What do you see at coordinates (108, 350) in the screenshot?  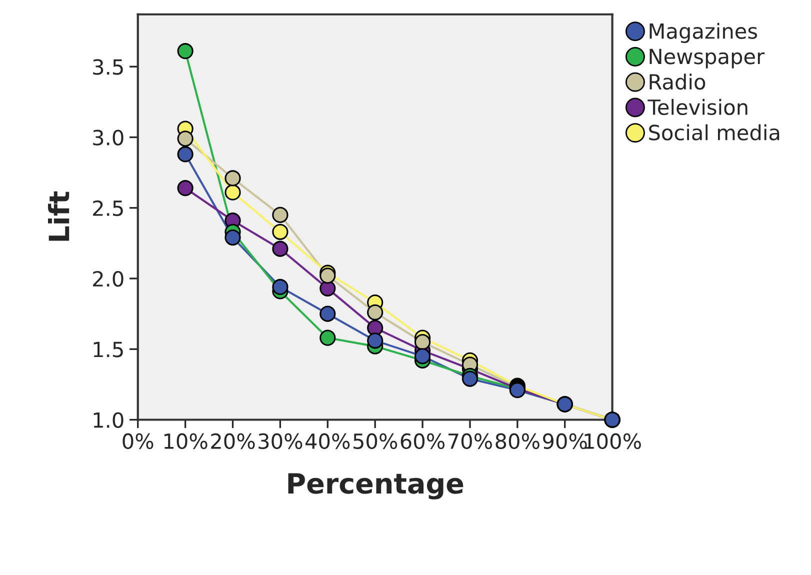 I see `y-tick-label: 1.5` at bounding box center [108, 350].